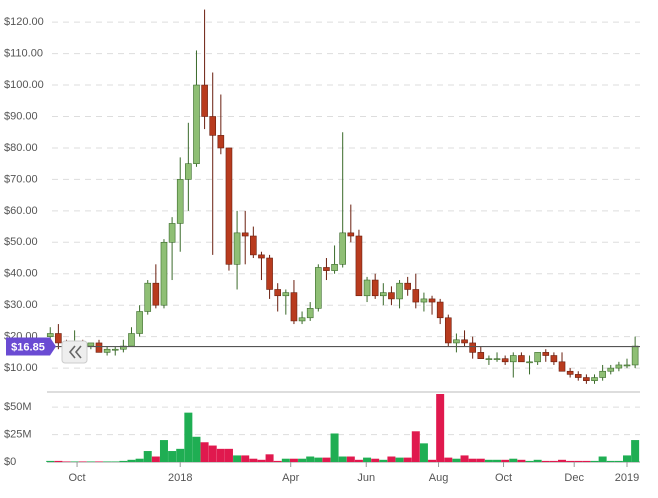  What do you see at coordinates (366, 478) in the screenshot?
I see `x-tick-label: Jun` at bounding box center [366, 478].